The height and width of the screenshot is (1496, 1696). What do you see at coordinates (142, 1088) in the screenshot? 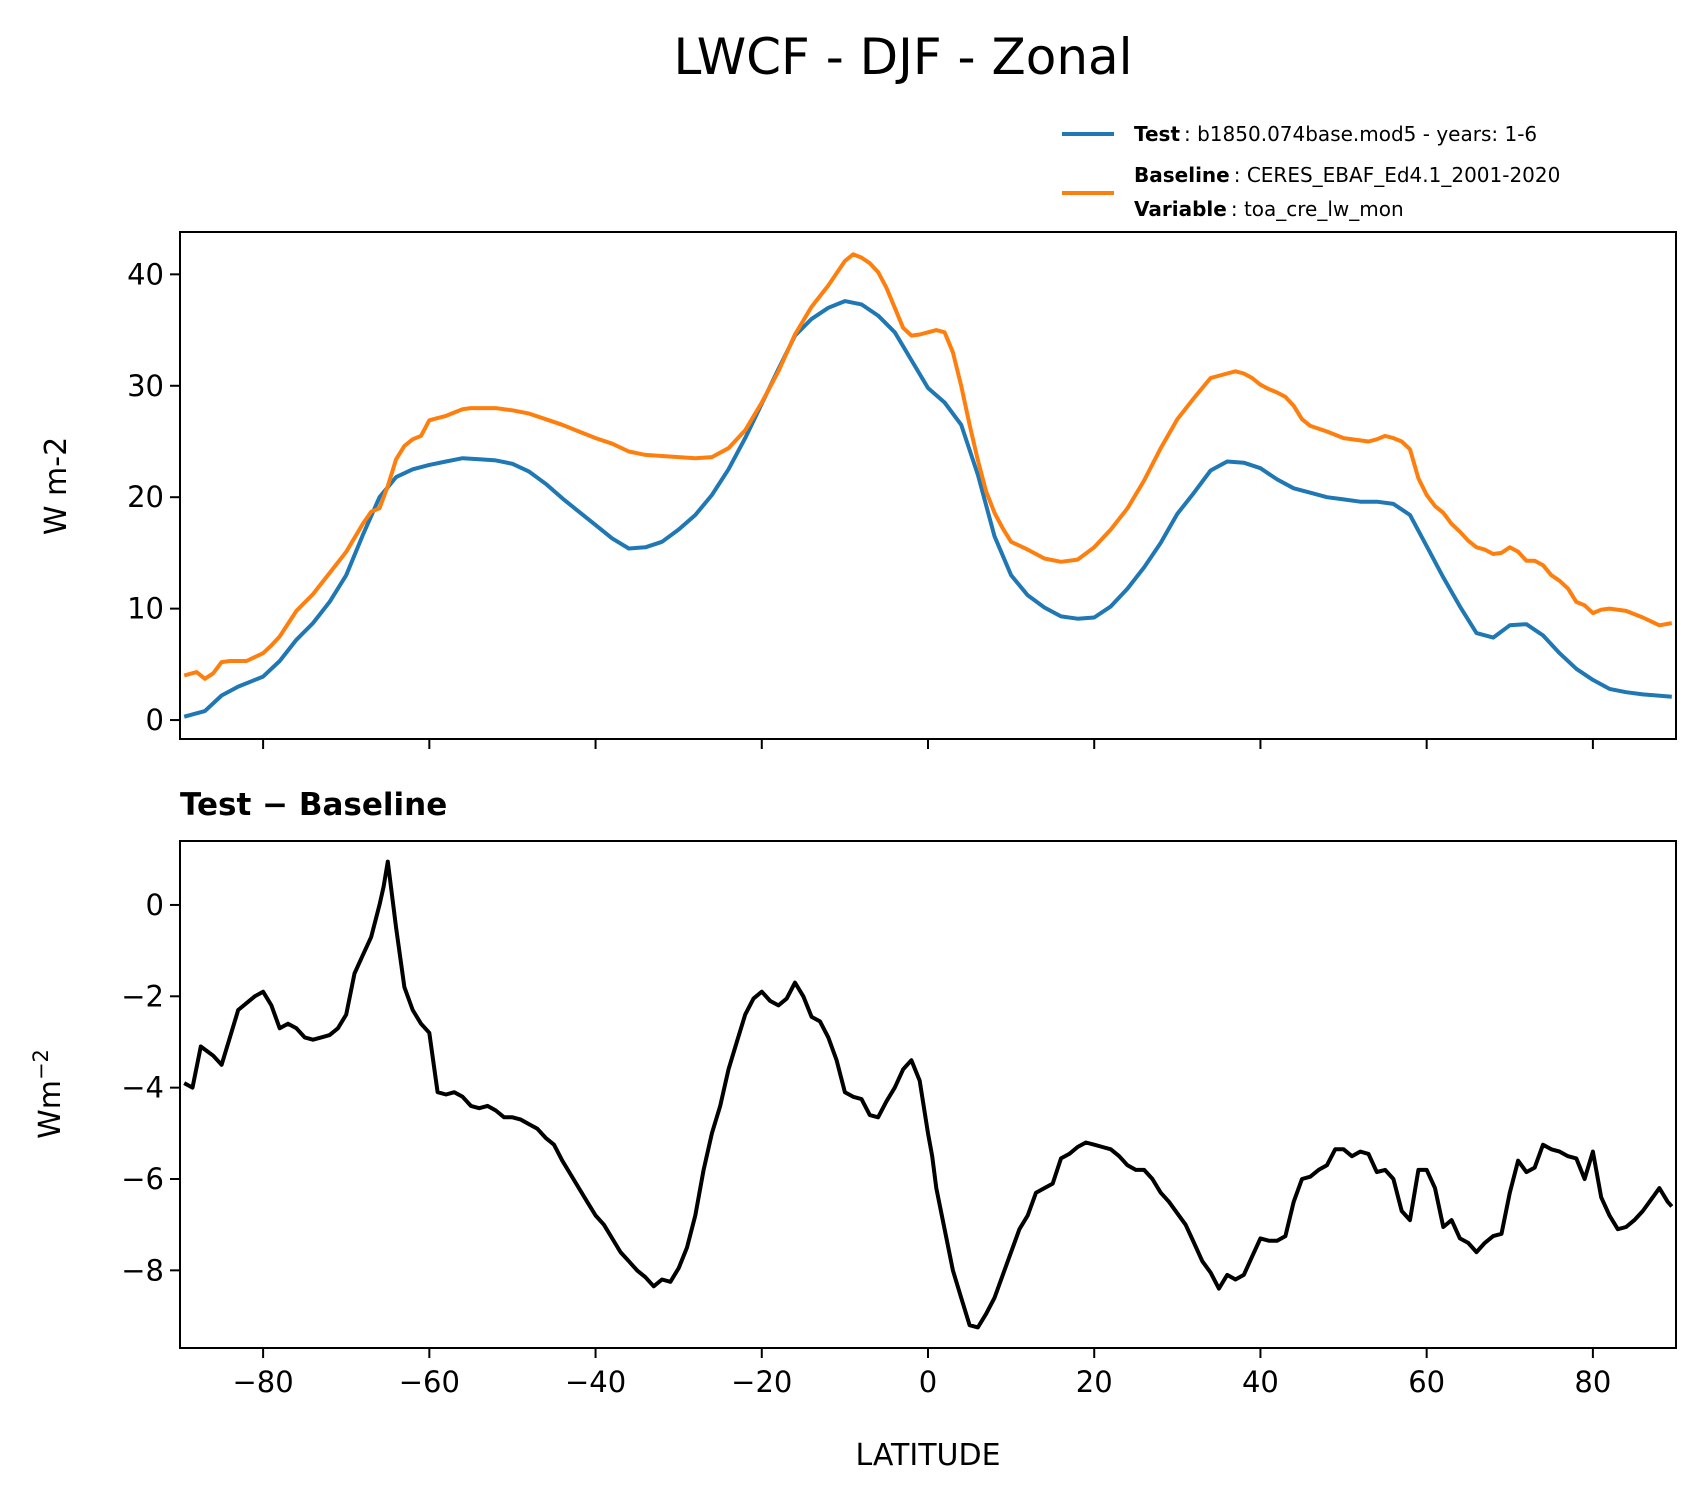
I see `bottom-y-tick-label: −4` at bounding box center [142, 1088].